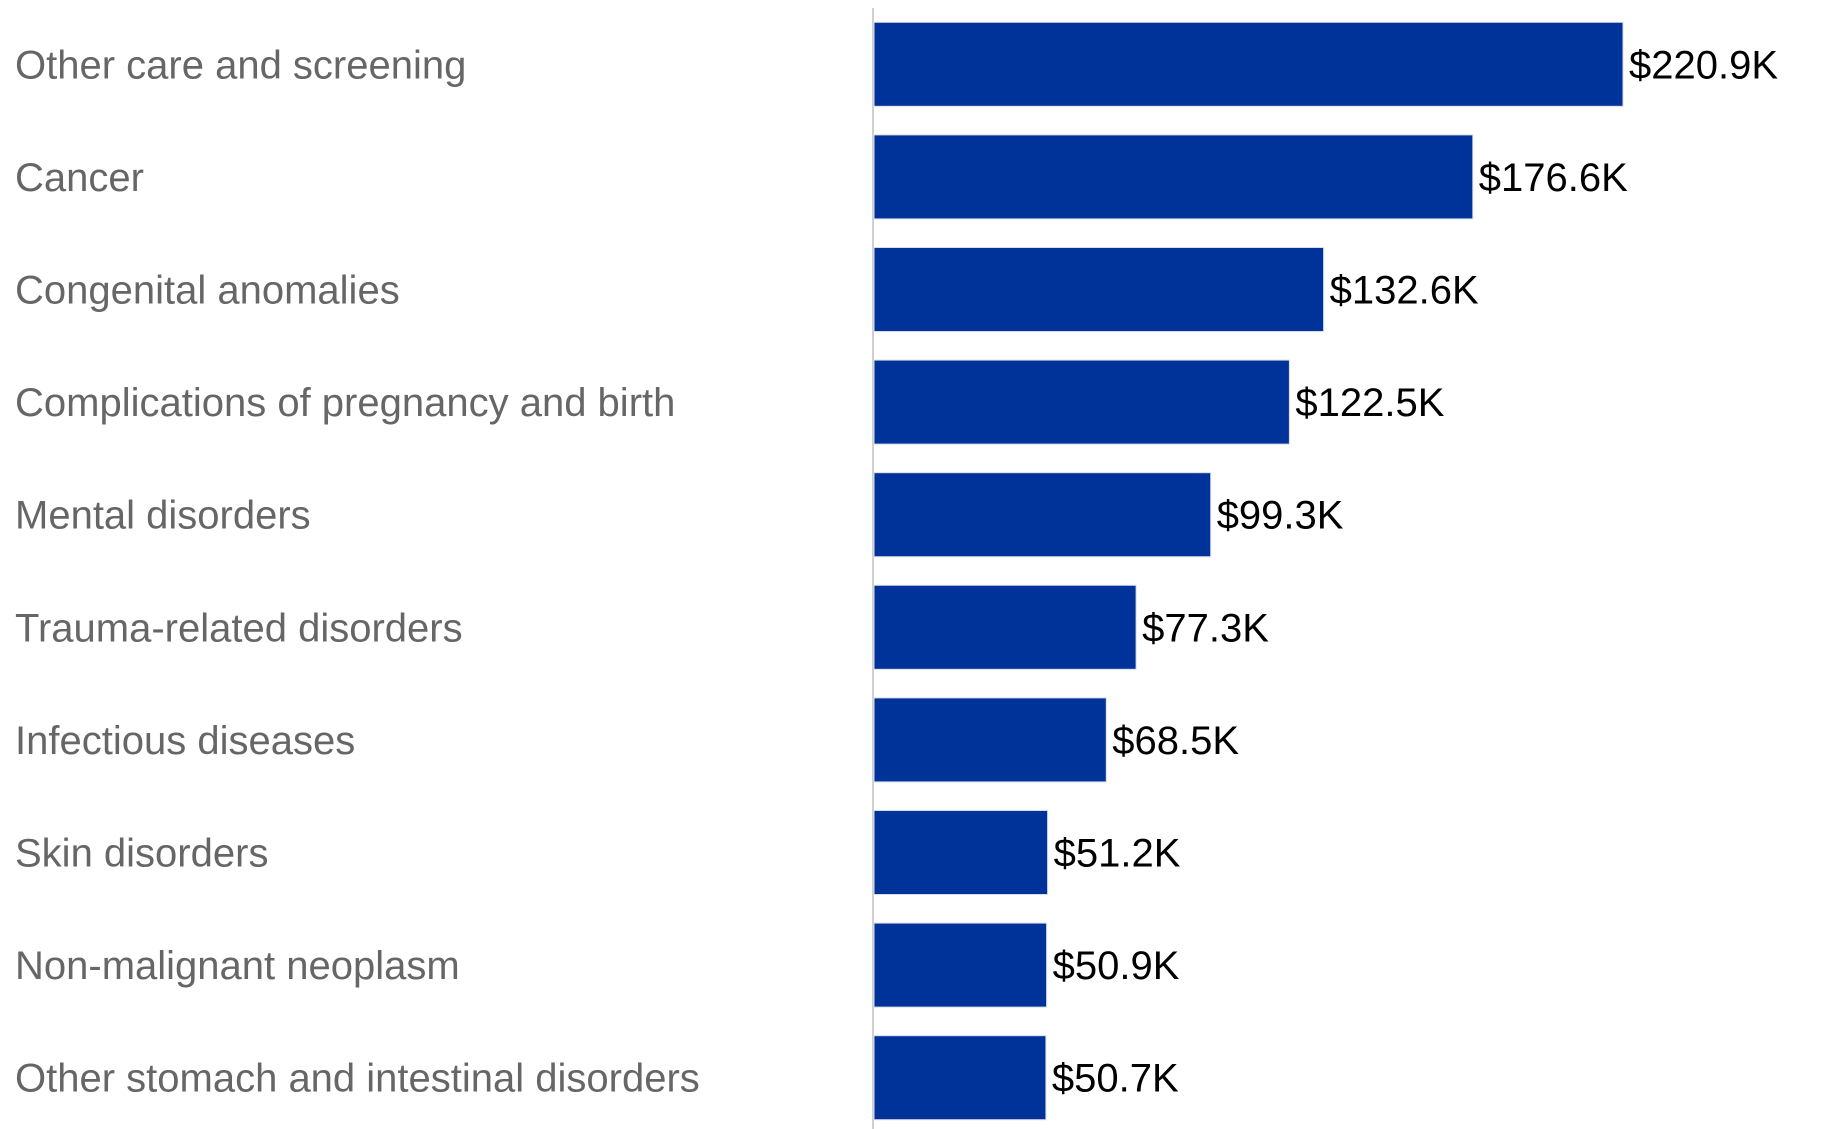  Describe the element at coordinates (79, 178) in the screenshot. I see `category-label: Cancer` at that location.